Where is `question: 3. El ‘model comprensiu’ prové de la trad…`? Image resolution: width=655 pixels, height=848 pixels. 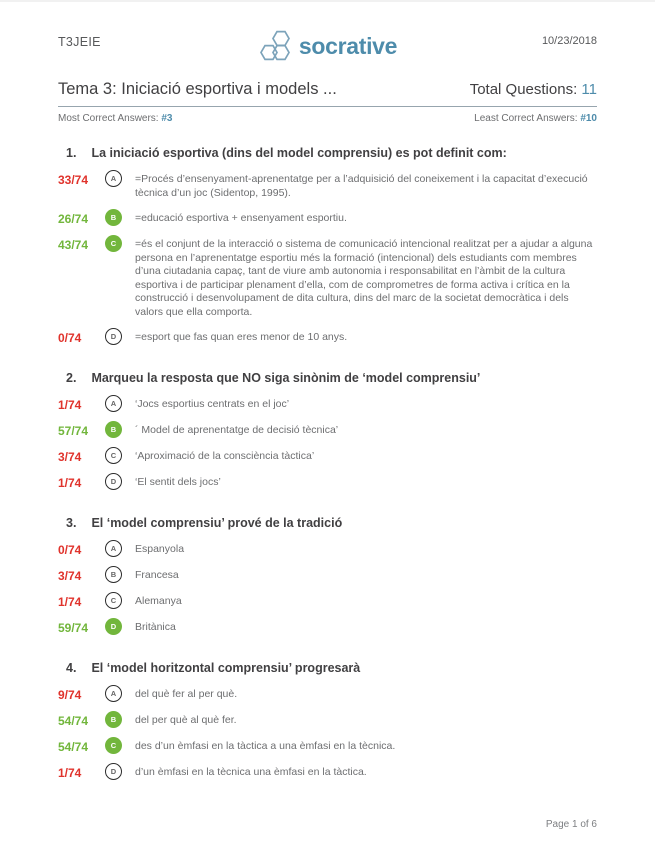
question: 3. El ‘model comprensiu’ prové de la trad… is located at coordinates (327, 575).